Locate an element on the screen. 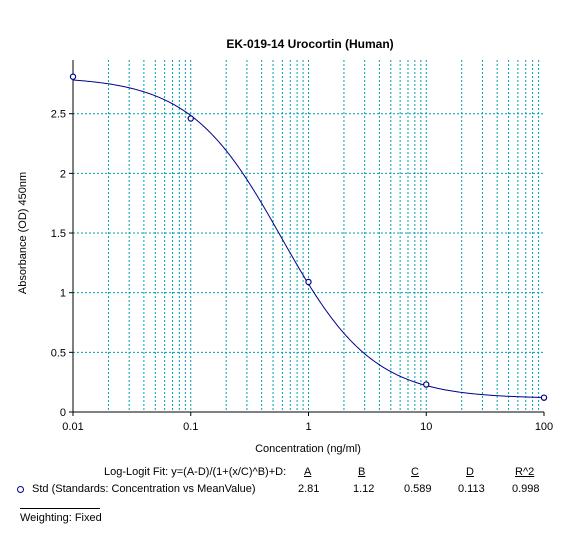  fit-value-c: 0.589 is located at coordinates (418, 489).